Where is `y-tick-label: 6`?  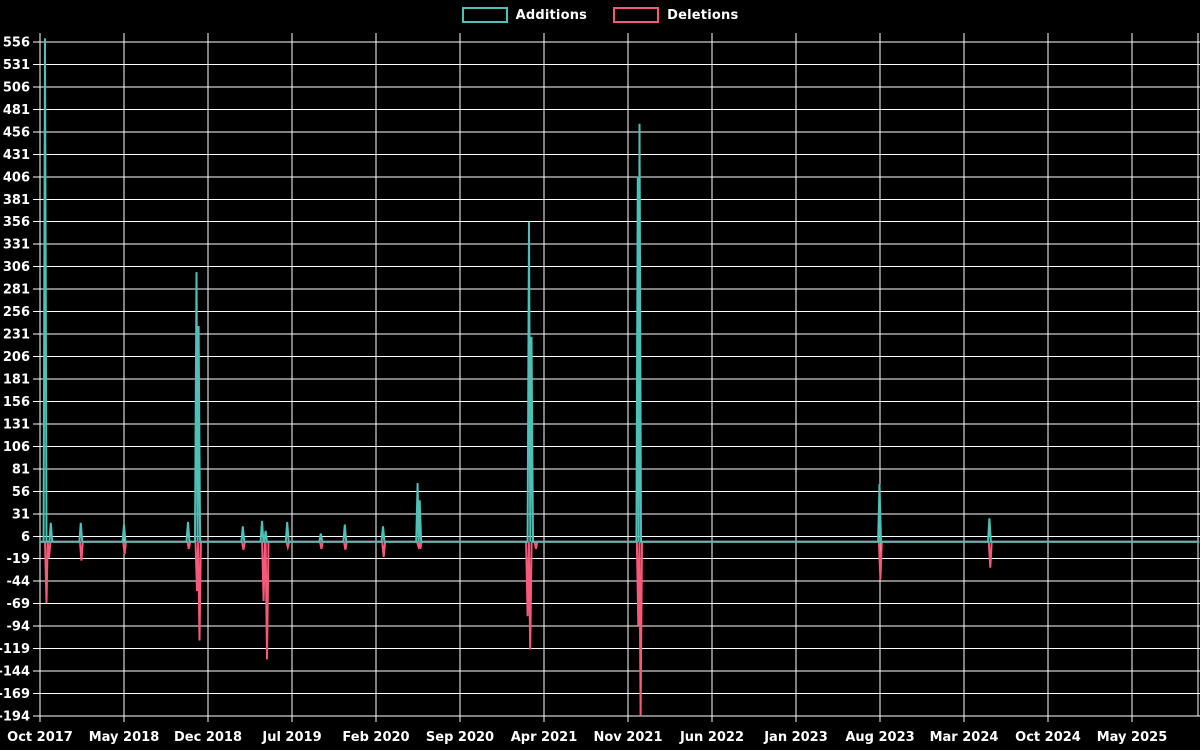
y-tick-label: 6 is located at coordinates (25, 537).